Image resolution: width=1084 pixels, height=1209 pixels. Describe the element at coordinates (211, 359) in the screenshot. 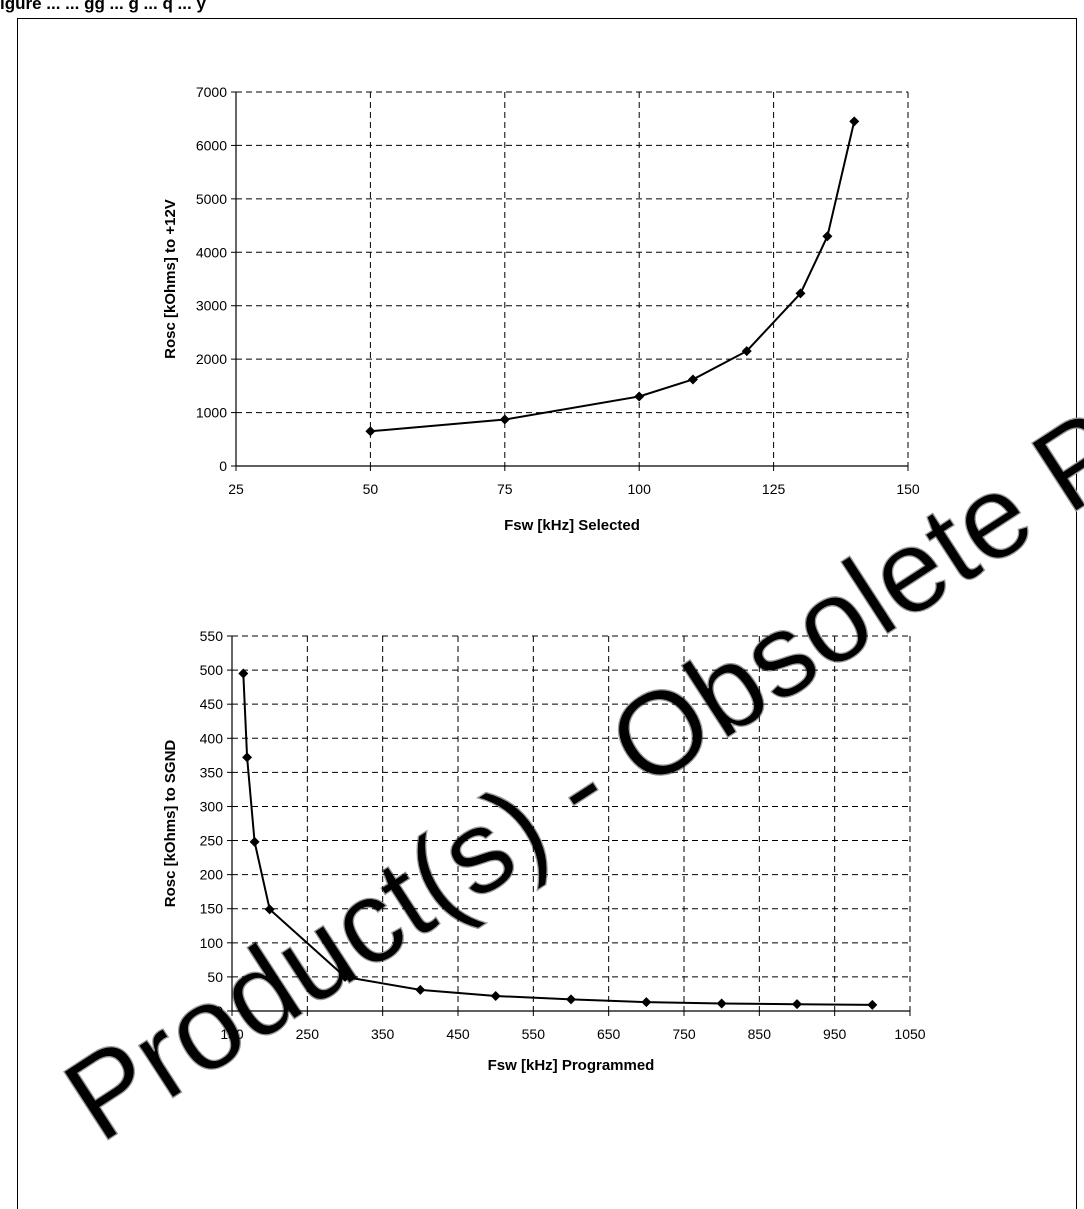

I see `y-tick-label: 2000` at that location.